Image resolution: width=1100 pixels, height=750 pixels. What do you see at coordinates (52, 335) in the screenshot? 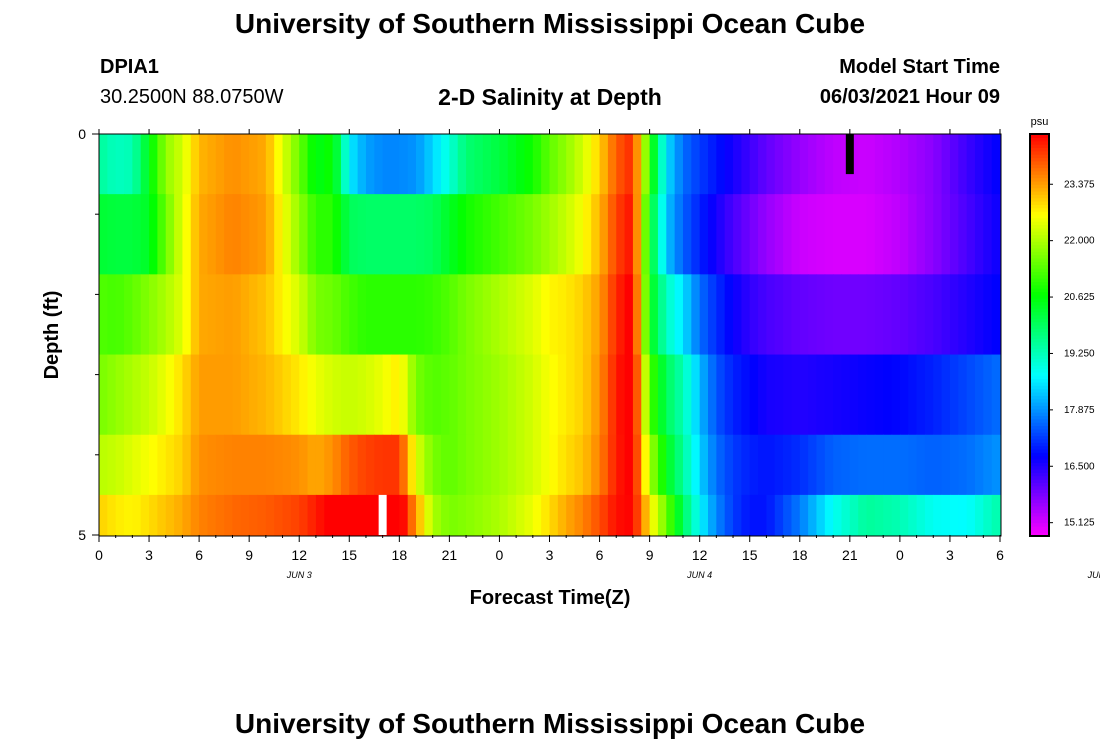
I see `y-axis-label: Depth (ft)` at bounding box center [52, 335].